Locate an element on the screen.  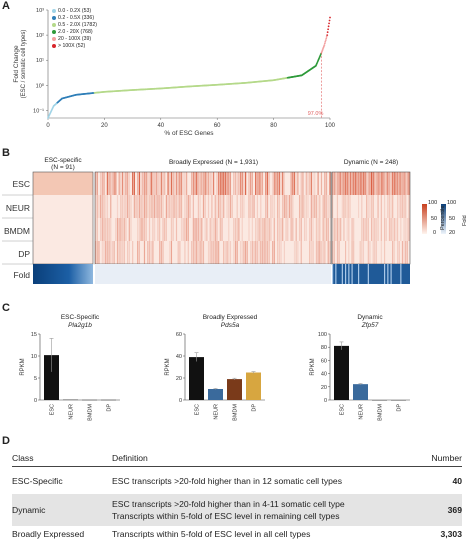
row-number: 3,303 is located at coordinates (451, 534).